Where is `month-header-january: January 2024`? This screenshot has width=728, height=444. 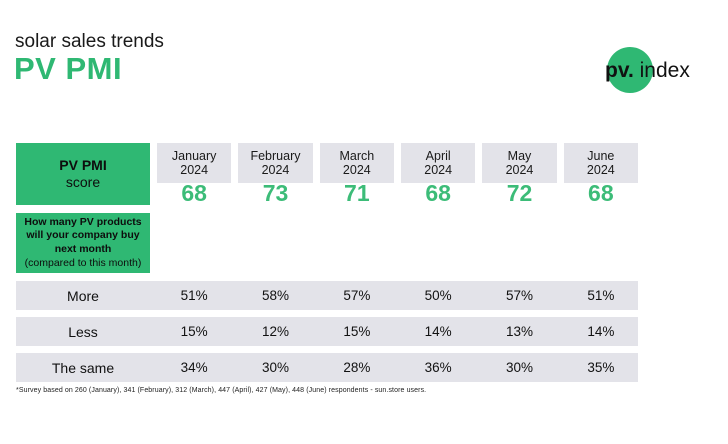 month-header-january: January 2024 is located at coordinates (194, 163).